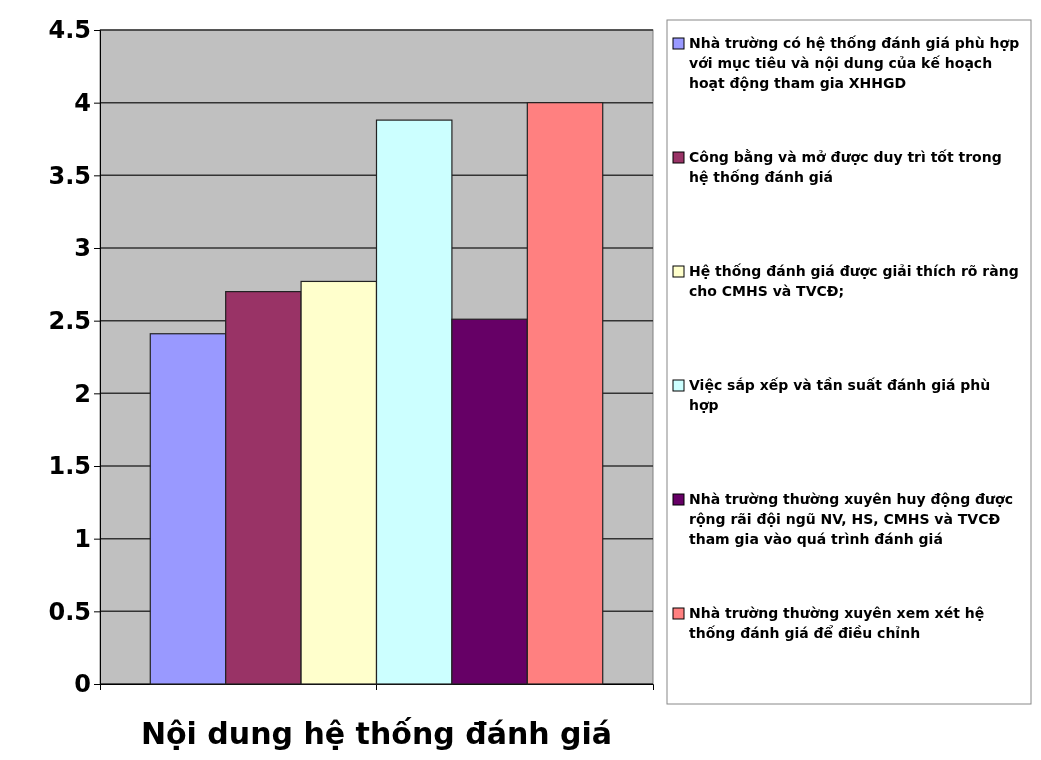 Image resolution: width=1041 pixels, height=760 pixels. I want to click on x-axis-title: Nội dung hệ thống đánh giá, so click(376, 733).